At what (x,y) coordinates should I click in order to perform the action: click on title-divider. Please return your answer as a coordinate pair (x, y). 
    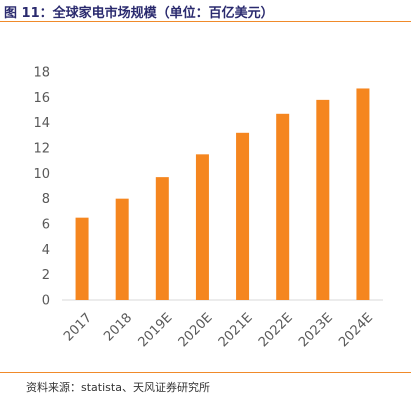
    Looking at the image, I should click on (205, 21).